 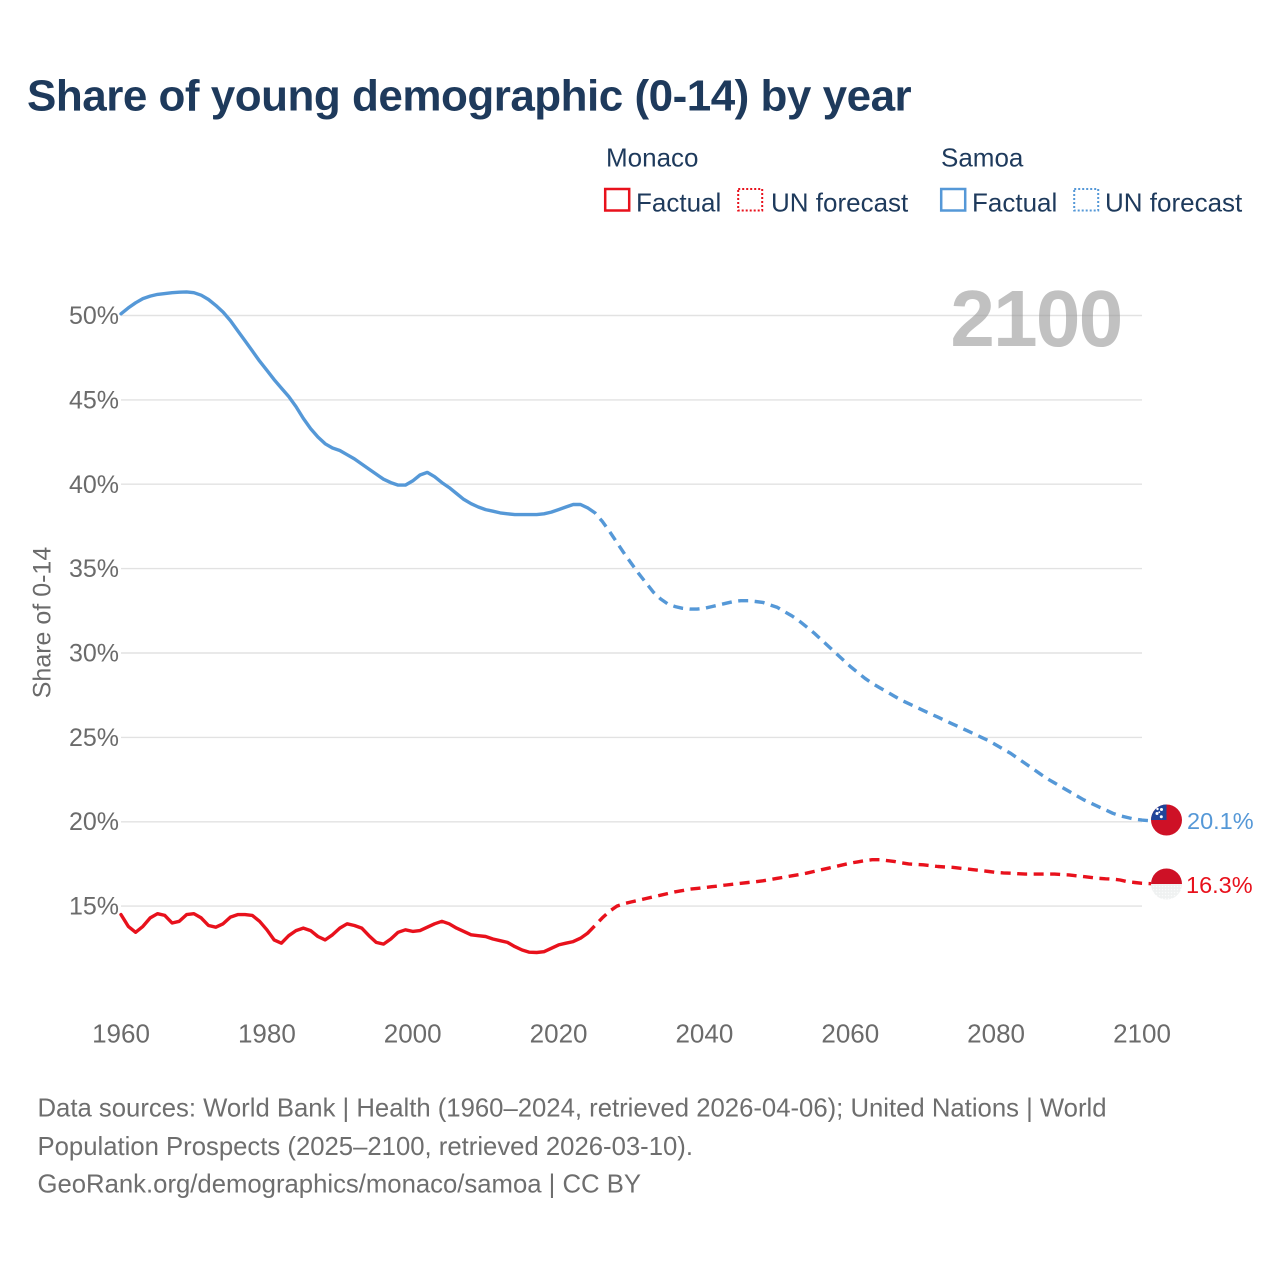 I want to click on svg-text: 1960, so click(x=121, y=1034).